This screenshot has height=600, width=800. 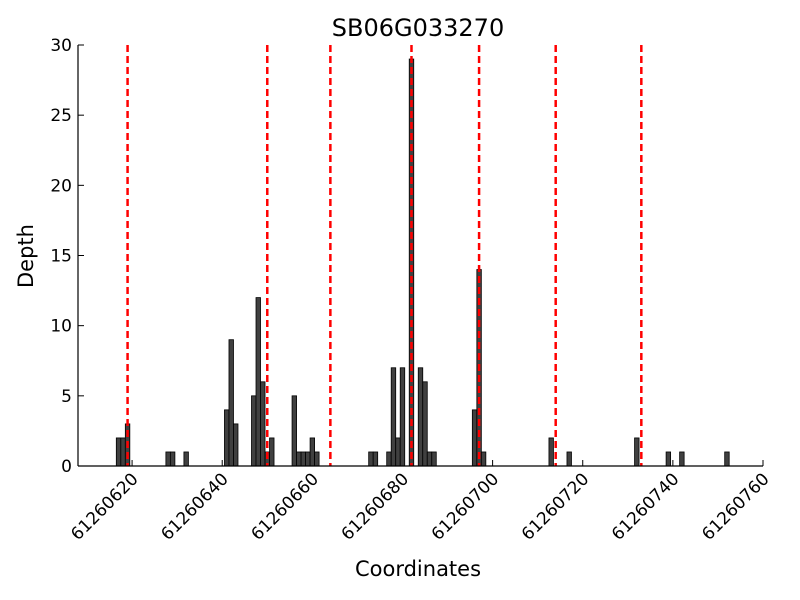 I want to click on x-tick-label: 61260660, so click(x=285, y=506).